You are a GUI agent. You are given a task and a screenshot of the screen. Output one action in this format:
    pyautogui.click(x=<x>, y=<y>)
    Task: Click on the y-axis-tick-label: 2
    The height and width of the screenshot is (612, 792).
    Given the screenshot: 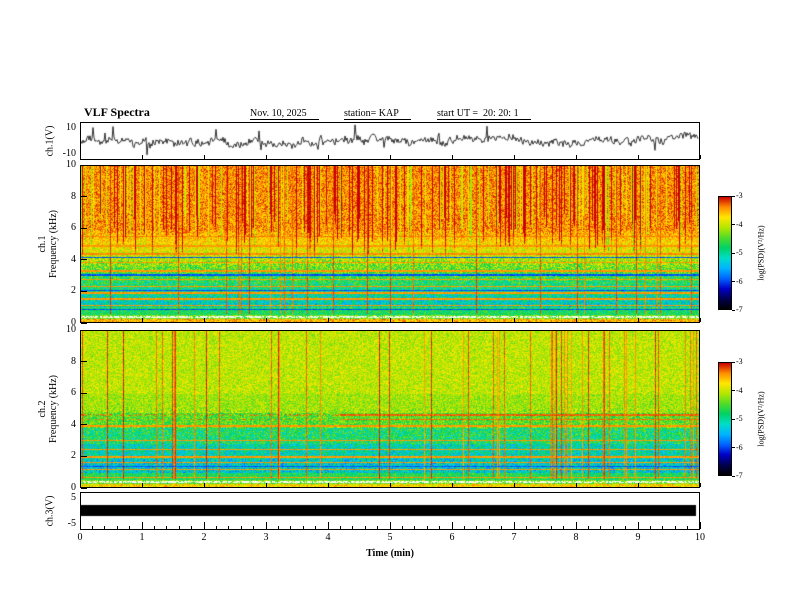 What is the action you would take?
    pyautogui.click(x=73, y=456)
    